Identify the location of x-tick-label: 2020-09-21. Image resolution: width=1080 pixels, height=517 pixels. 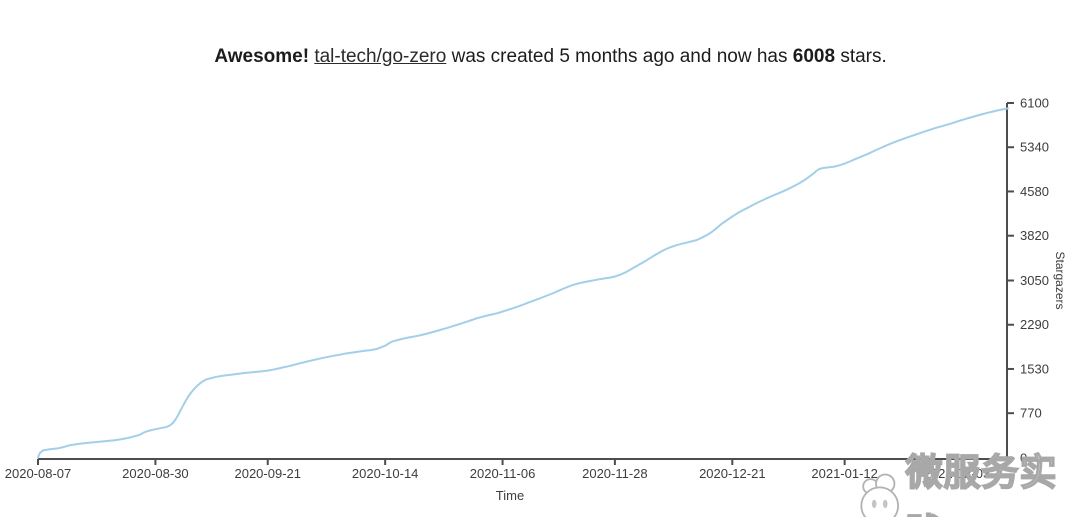
(267, 473).